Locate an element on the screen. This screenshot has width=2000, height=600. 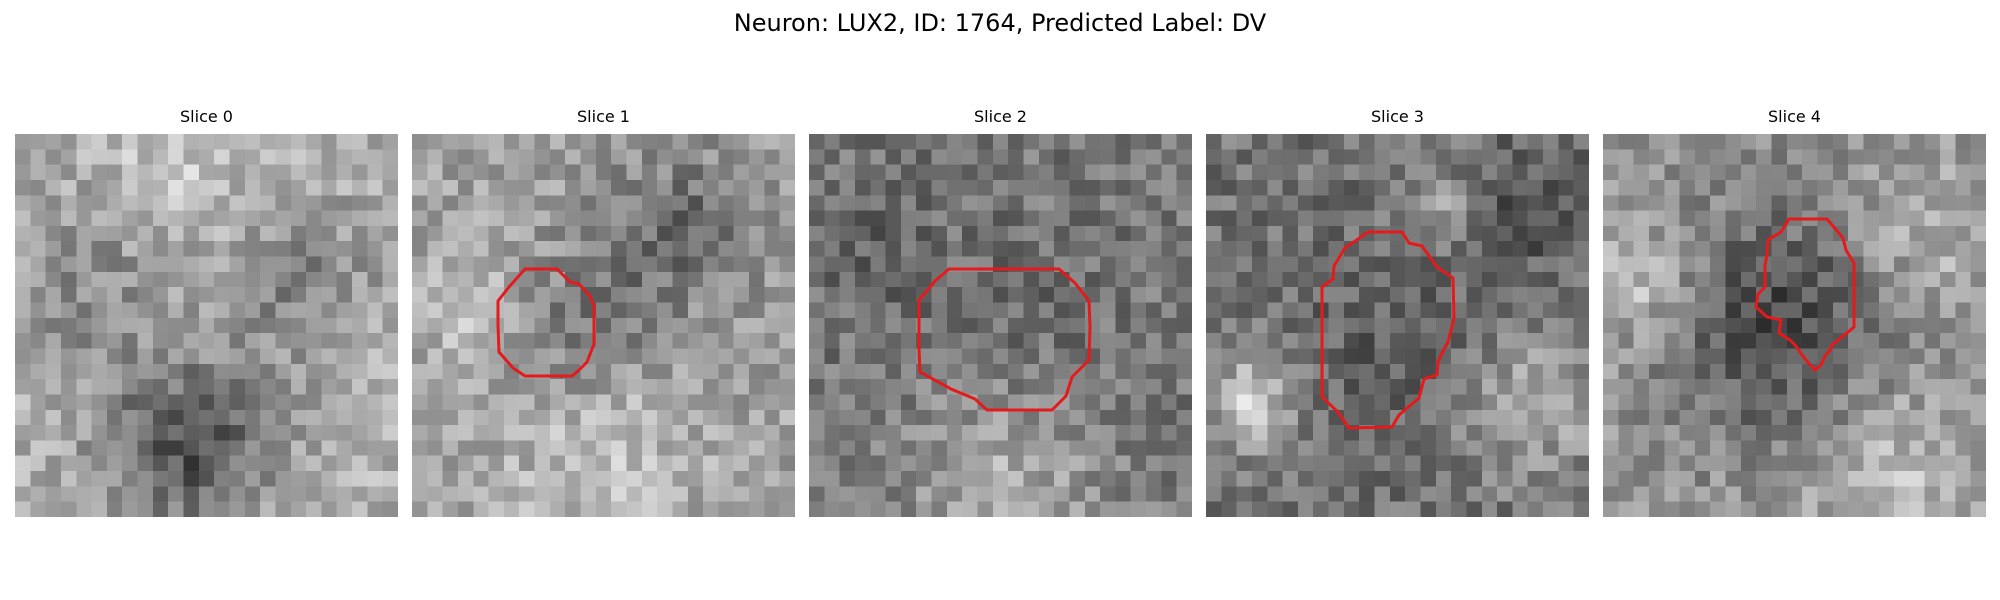
slice-panel-3: Slice 3 is located at coordinates (1397, 311).